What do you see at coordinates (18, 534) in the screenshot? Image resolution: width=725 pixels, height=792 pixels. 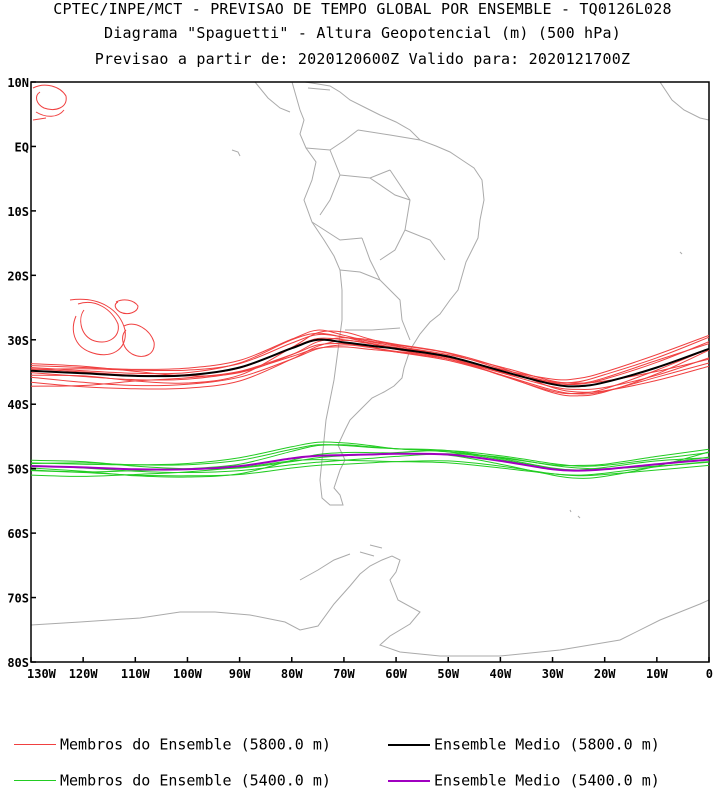 I see `lat-label-60S: 60S` at bounding box center [18, 534].